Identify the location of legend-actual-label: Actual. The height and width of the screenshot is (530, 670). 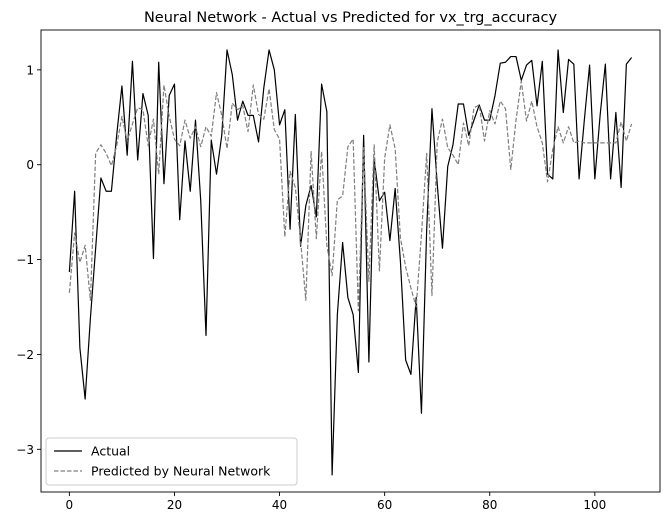
(110, 451).